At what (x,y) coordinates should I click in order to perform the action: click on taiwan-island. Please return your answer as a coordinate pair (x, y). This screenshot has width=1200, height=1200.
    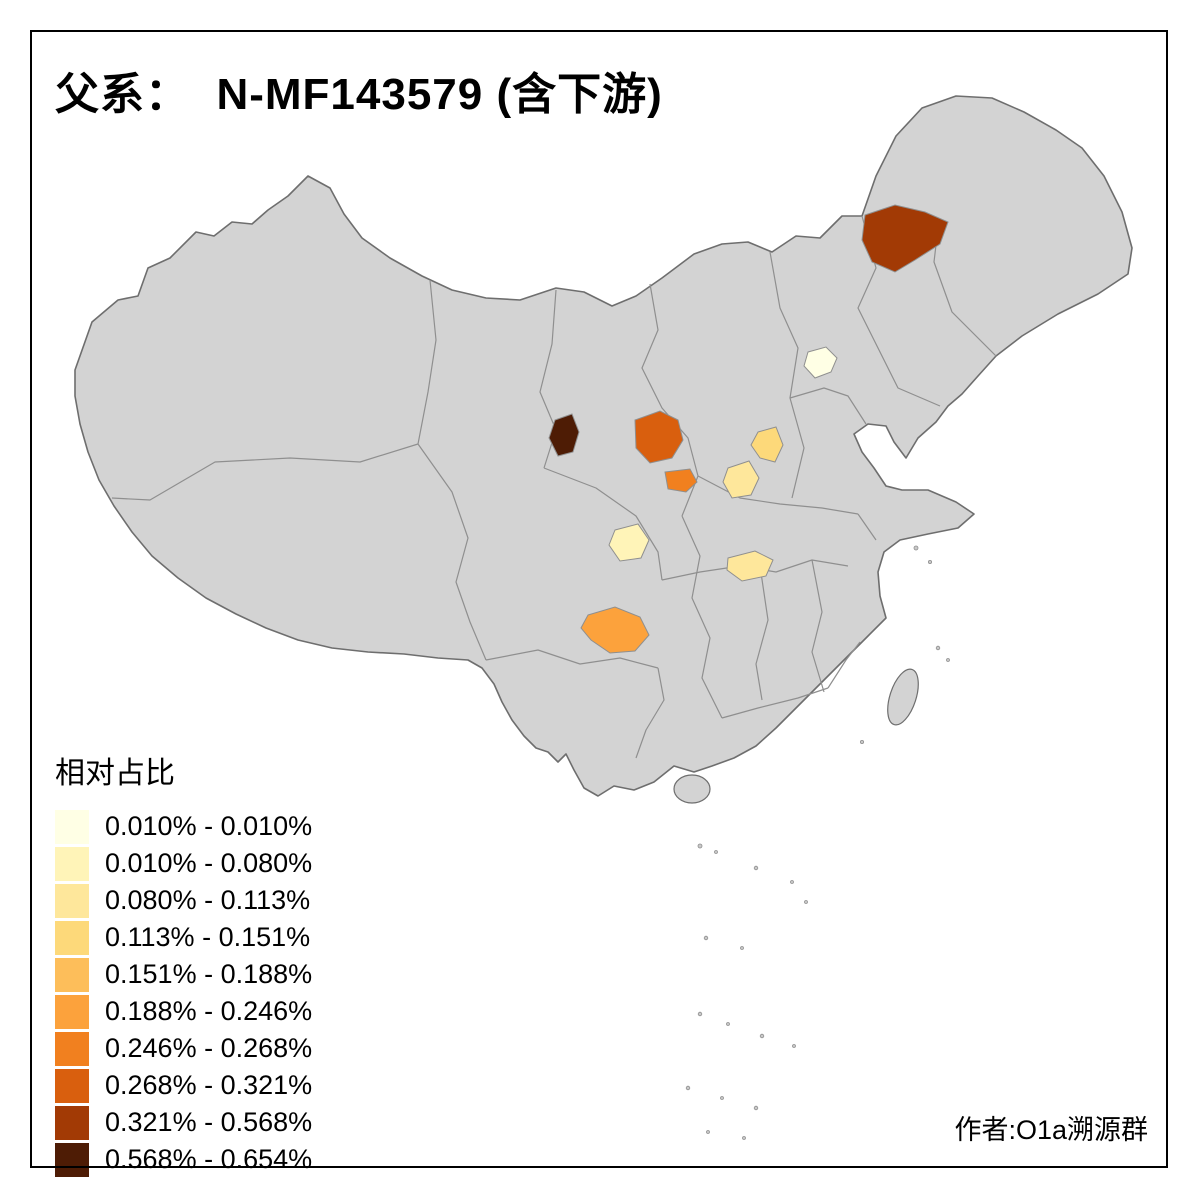
    Looking at the image, I should click on (903, 697).